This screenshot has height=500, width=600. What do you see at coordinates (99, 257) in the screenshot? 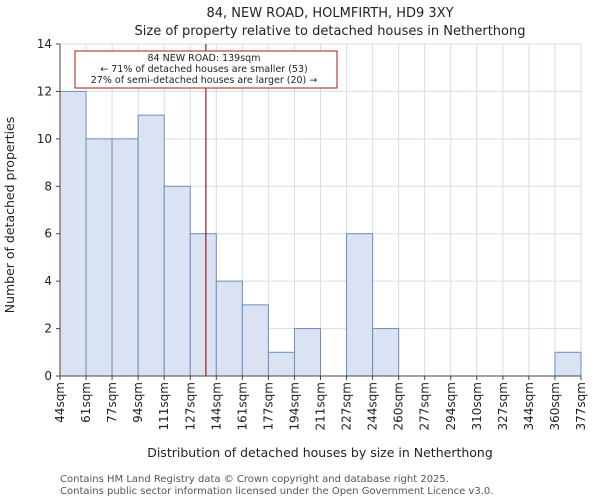
I see `bar-61sqm` at bounding box center [99, 257].